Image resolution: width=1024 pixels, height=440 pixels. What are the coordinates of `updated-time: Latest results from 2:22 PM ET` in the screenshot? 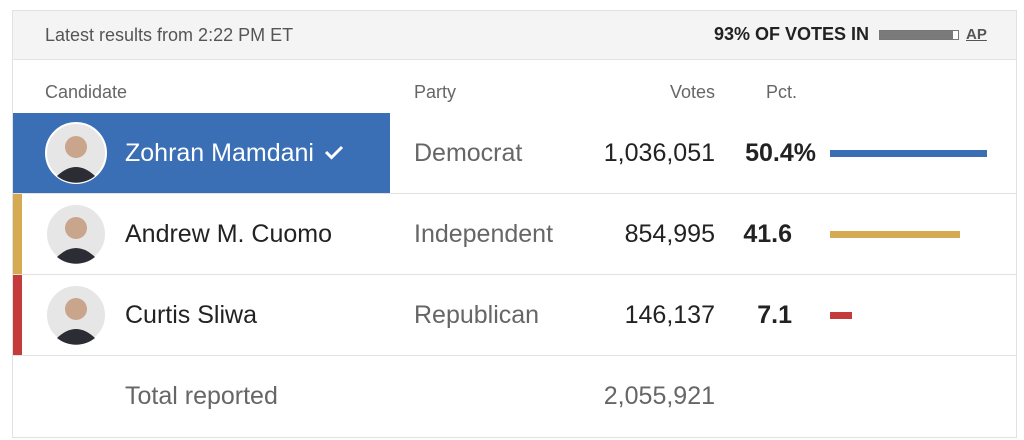 It's located at (169, 35).